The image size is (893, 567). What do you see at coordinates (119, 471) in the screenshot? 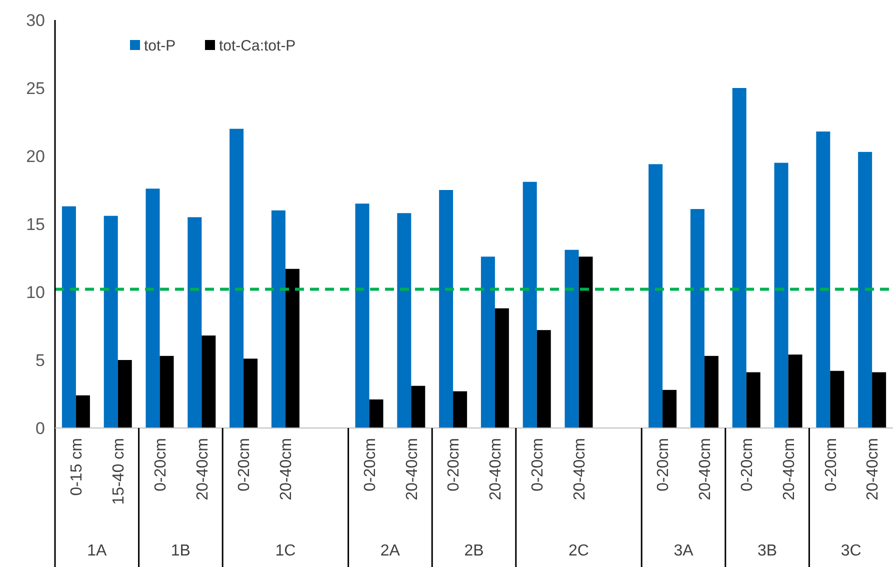
I see `x-tick-label: 15-40 cm` at bounding box center [119, 471].